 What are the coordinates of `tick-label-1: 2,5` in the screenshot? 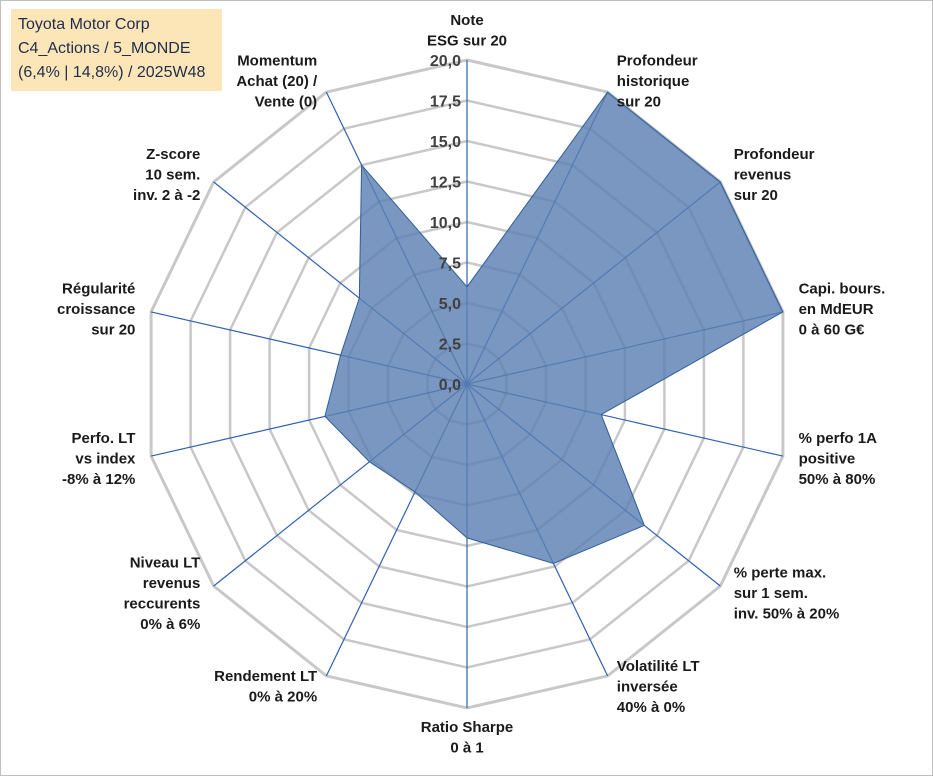 It's located at (450, 345).